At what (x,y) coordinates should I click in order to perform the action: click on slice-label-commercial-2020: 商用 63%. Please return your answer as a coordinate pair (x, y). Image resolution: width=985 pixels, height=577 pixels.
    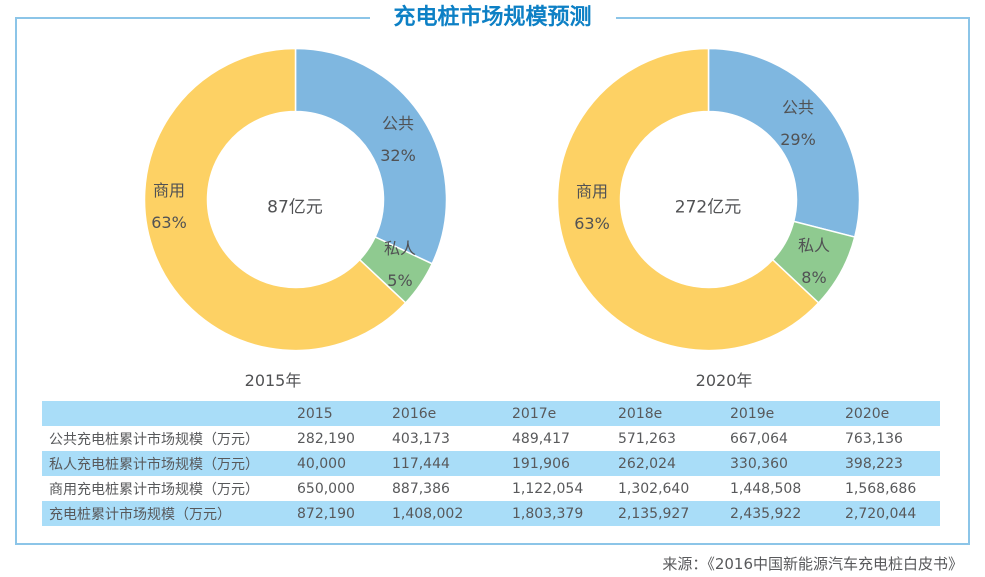
    Looking at the image, I should click on (592, 208).